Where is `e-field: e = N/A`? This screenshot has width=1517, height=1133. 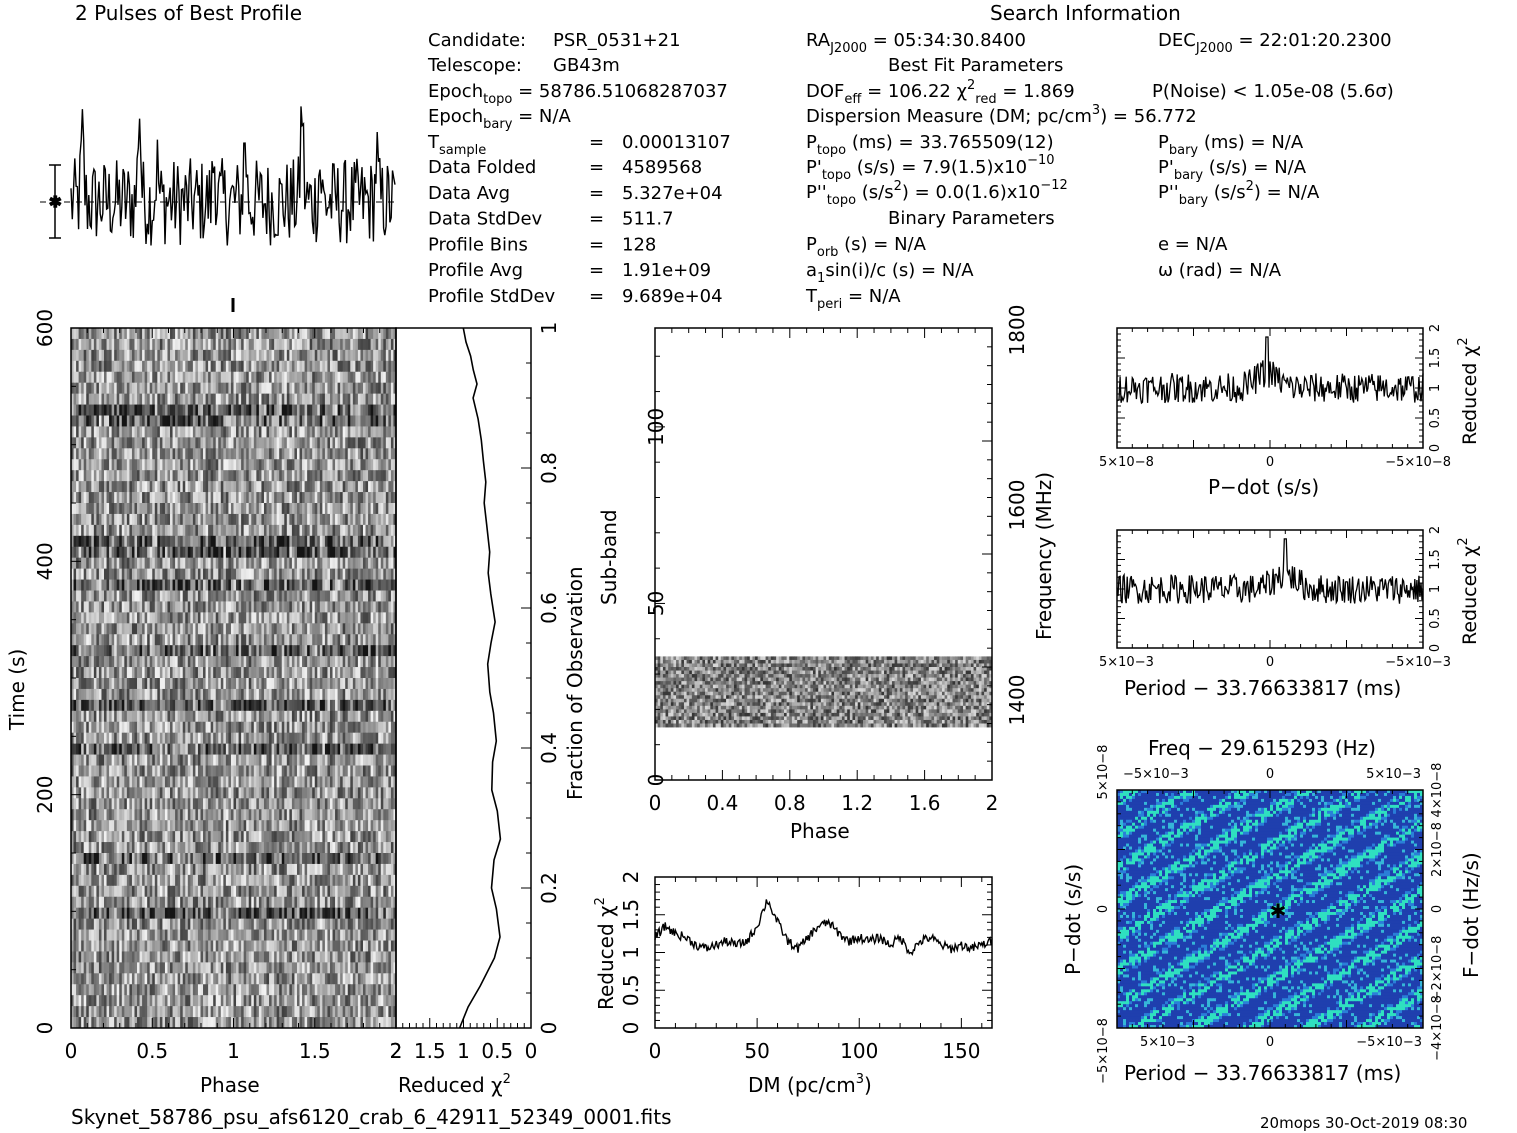
e-field: e = N/A is located at coordinates (1193, 244).